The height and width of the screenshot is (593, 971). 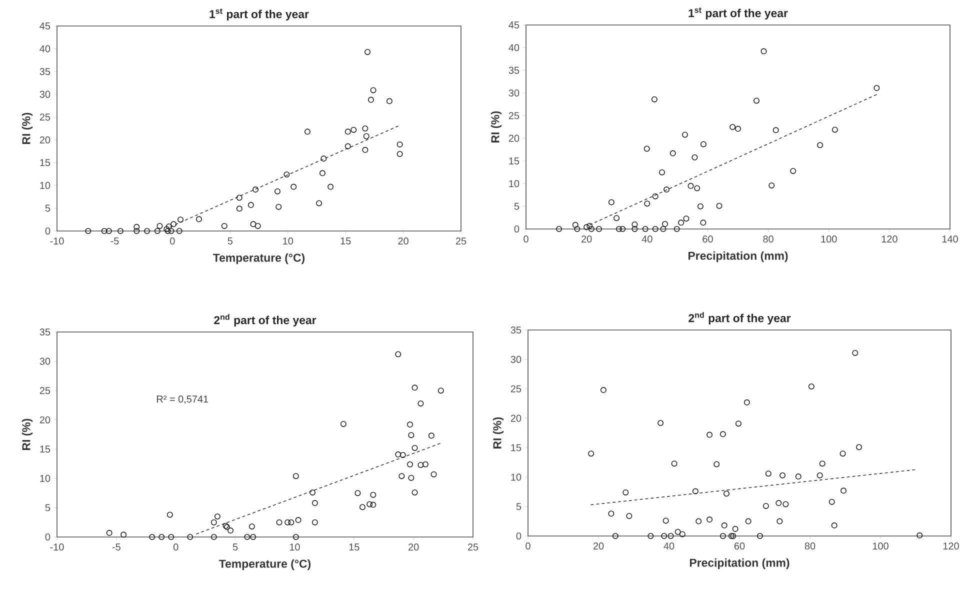 I want to click on y-tick-label: 35, so click(x=45, y=72).